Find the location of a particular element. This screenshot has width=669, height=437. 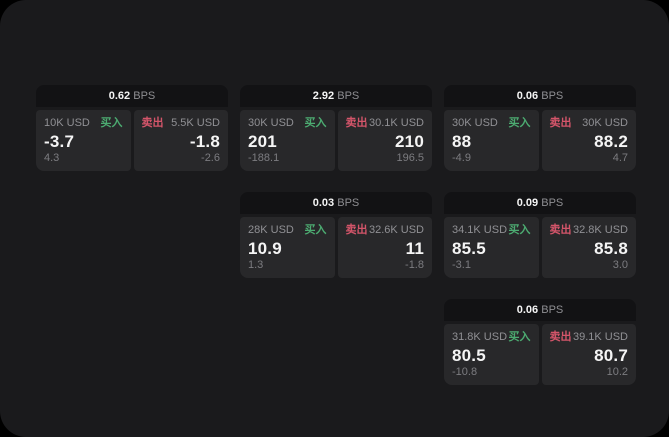

sell-size: 30.1K USD is located at coordinates (396, 123).